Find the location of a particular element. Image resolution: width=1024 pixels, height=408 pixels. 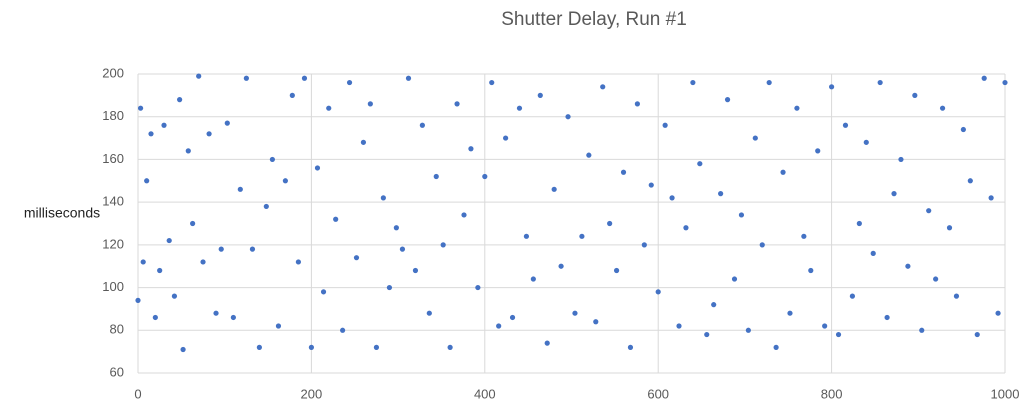

y-axis-label: milliseconds is located at coordinates (62, 213).